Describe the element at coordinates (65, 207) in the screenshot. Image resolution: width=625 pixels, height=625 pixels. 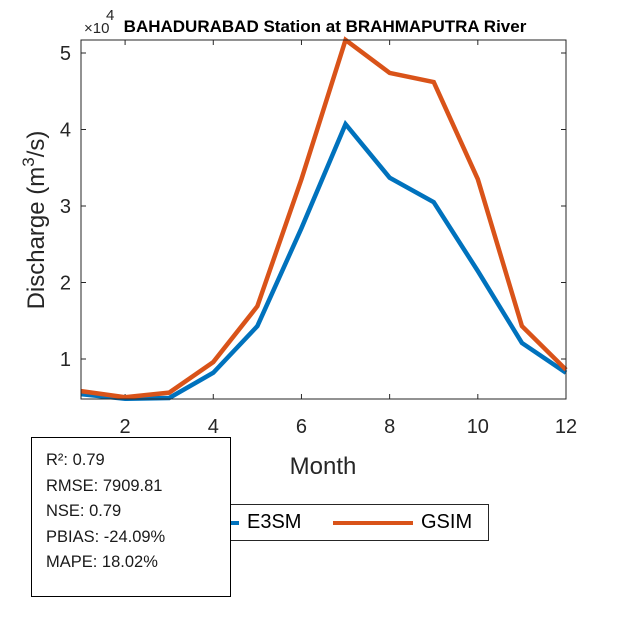
I see `y-tick-label: 3` at that location.